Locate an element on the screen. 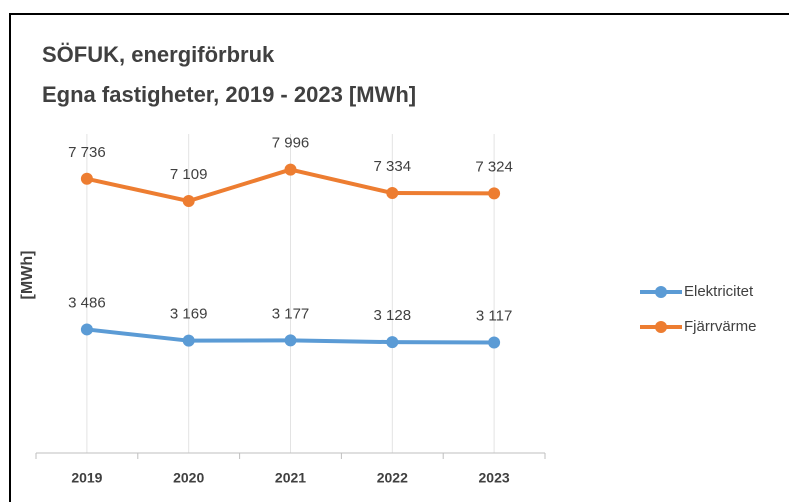 The image size is (789, 502). data-label: 3 117 is located at coordinates (494, 315).